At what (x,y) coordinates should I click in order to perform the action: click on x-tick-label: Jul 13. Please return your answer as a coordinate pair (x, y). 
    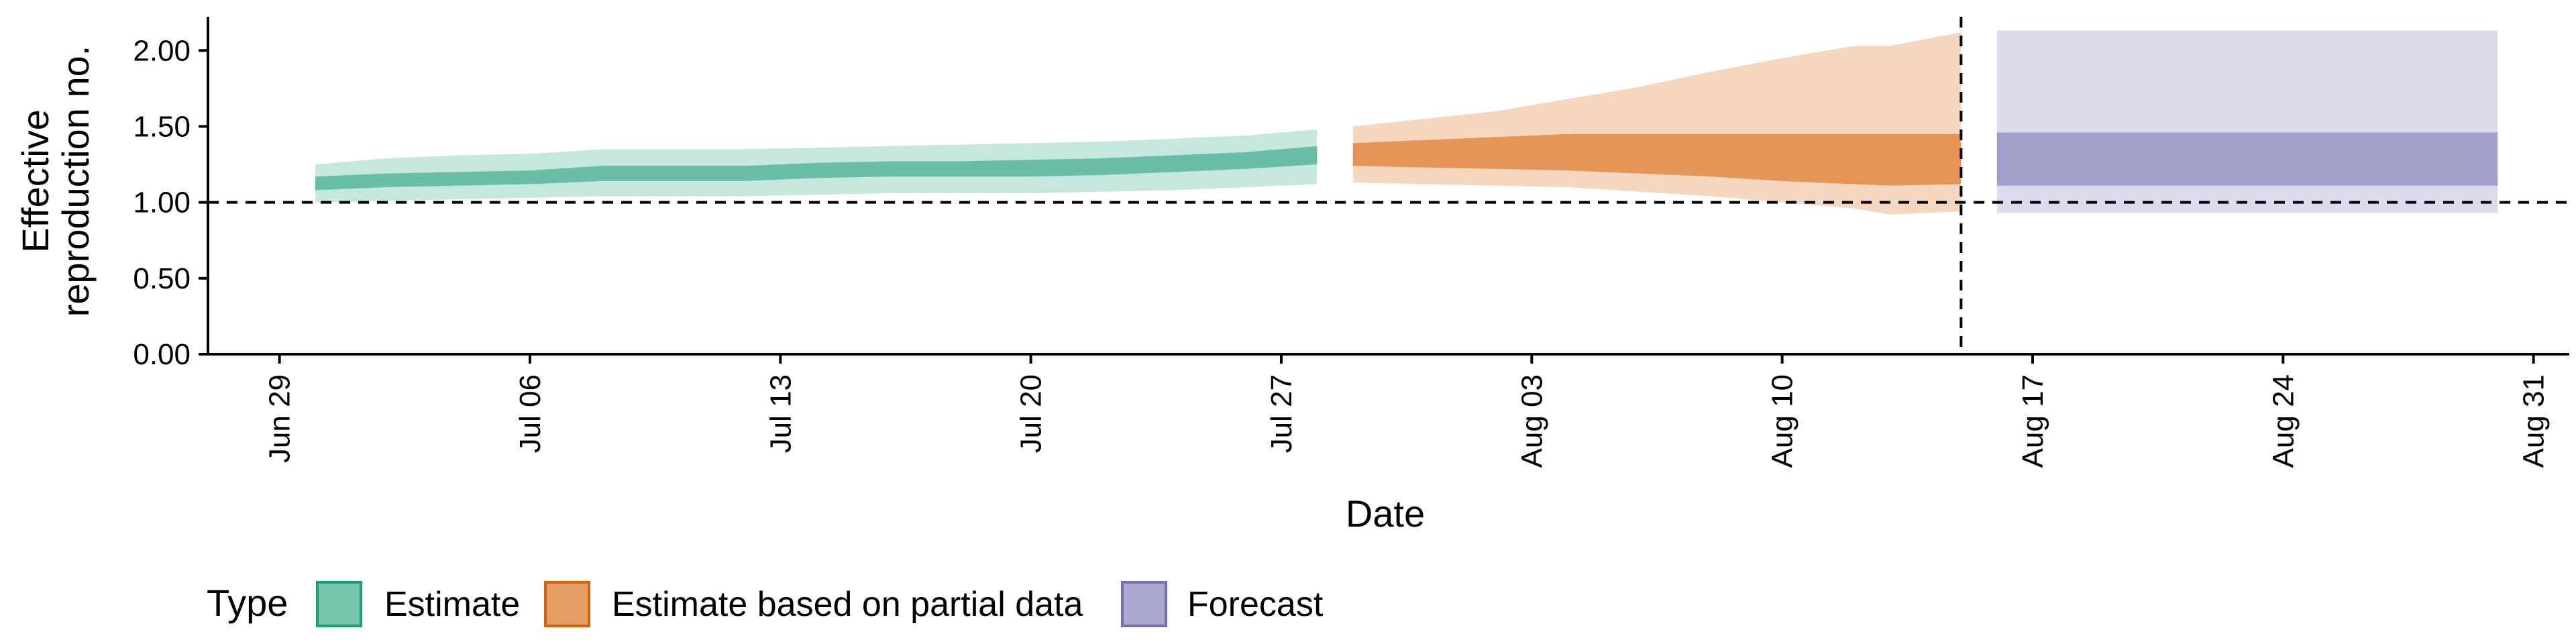
    Looking at the image, I should click on (780, 413).